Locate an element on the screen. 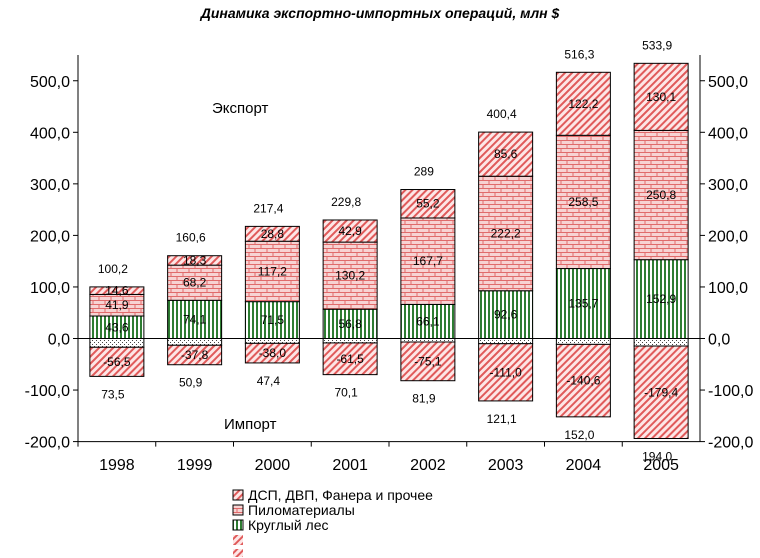 This screenshot has height=558, width=760. bar-lumber-2001 is located at coordinates (350, 275).